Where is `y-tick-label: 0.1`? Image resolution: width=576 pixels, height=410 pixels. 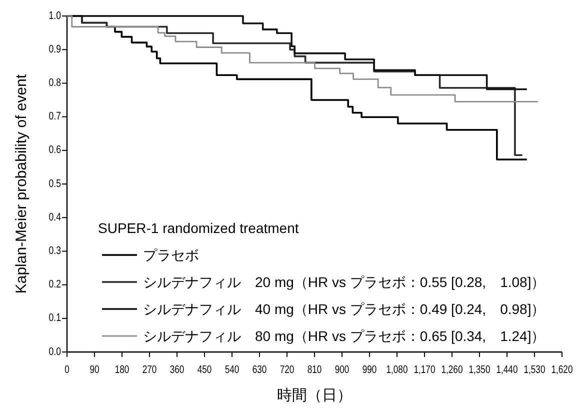 y-tick-label: 0.1 is located at coordinates (55, 318).